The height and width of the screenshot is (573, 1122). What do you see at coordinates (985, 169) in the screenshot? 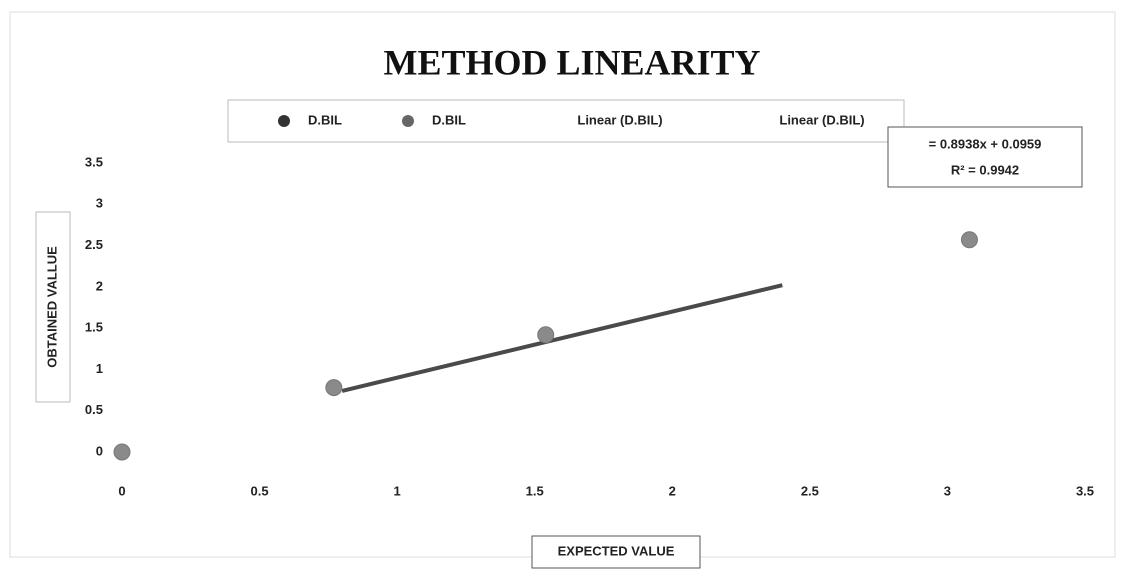
I see `r-squared: R² = 0.9942` at bounding box center [985, 169].